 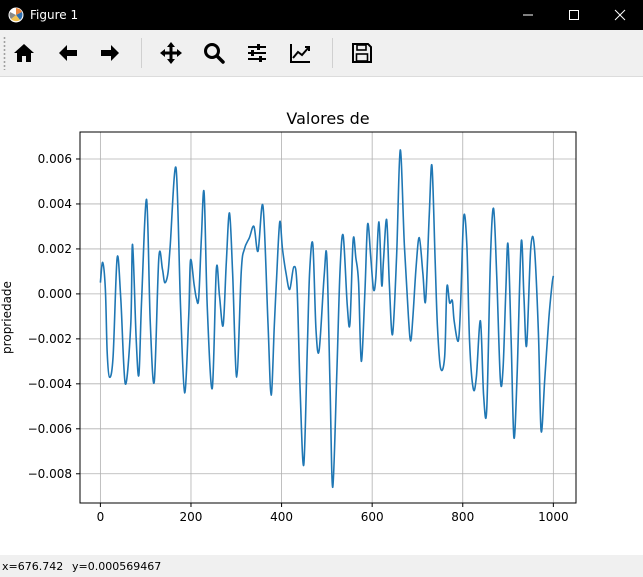 I want to click on cursor-x-readout: x=676.742, so click(x=33, y=566).